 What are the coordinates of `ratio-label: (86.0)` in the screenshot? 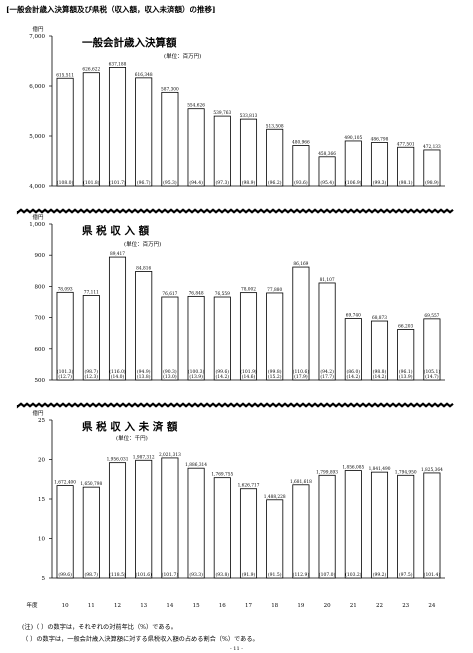 It's located at (354, 371).